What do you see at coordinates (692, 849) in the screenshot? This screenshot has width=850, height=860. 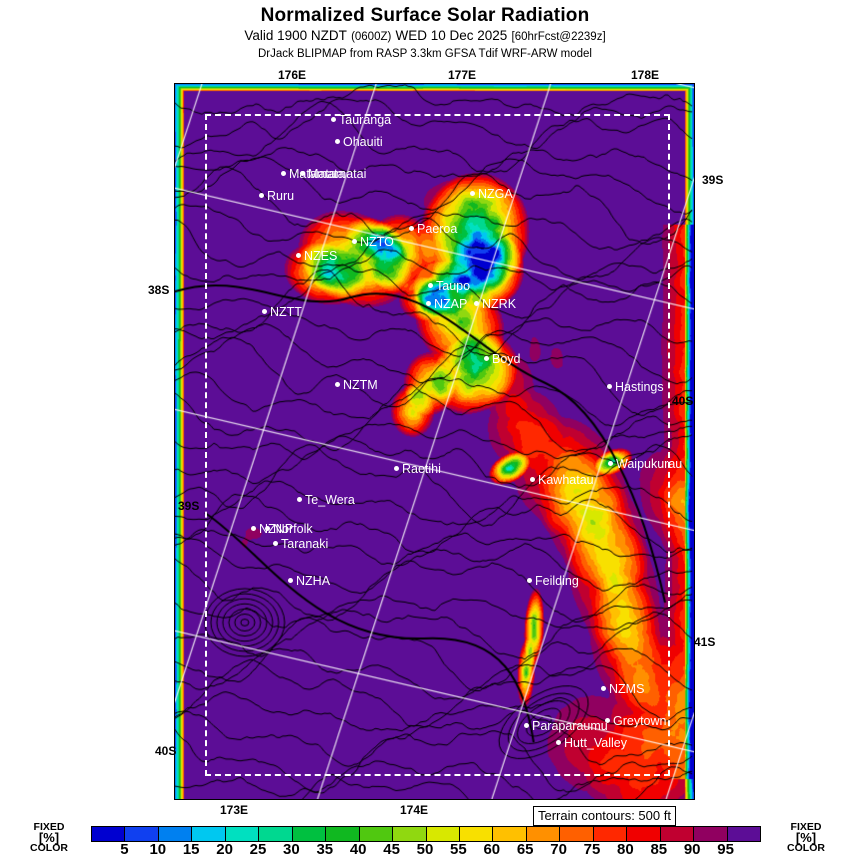 I see `colorbar-tick-90: 90` at bounding box center [692, 849].